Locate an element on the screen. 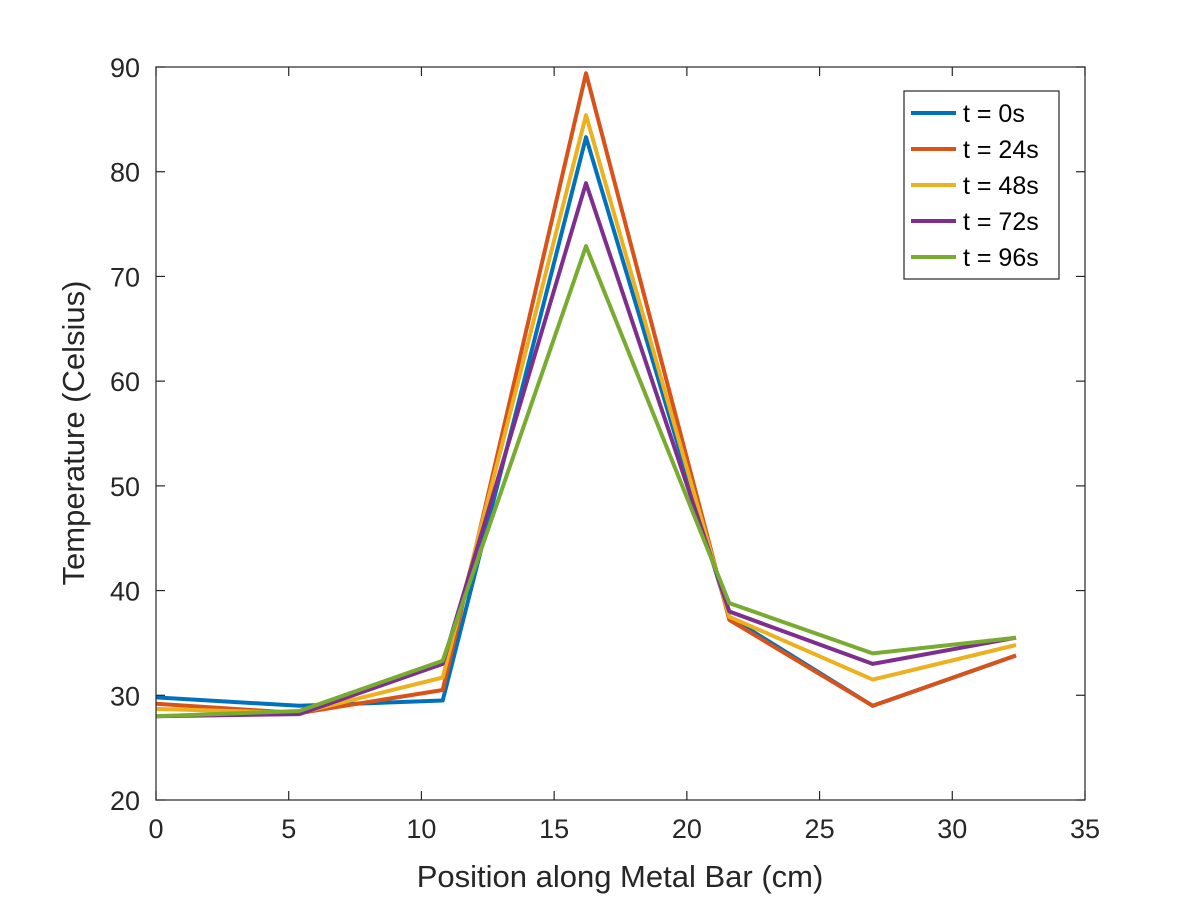 The image size is (1200, 900). y-tick-label: 30 is located at coordinates (125, 696).